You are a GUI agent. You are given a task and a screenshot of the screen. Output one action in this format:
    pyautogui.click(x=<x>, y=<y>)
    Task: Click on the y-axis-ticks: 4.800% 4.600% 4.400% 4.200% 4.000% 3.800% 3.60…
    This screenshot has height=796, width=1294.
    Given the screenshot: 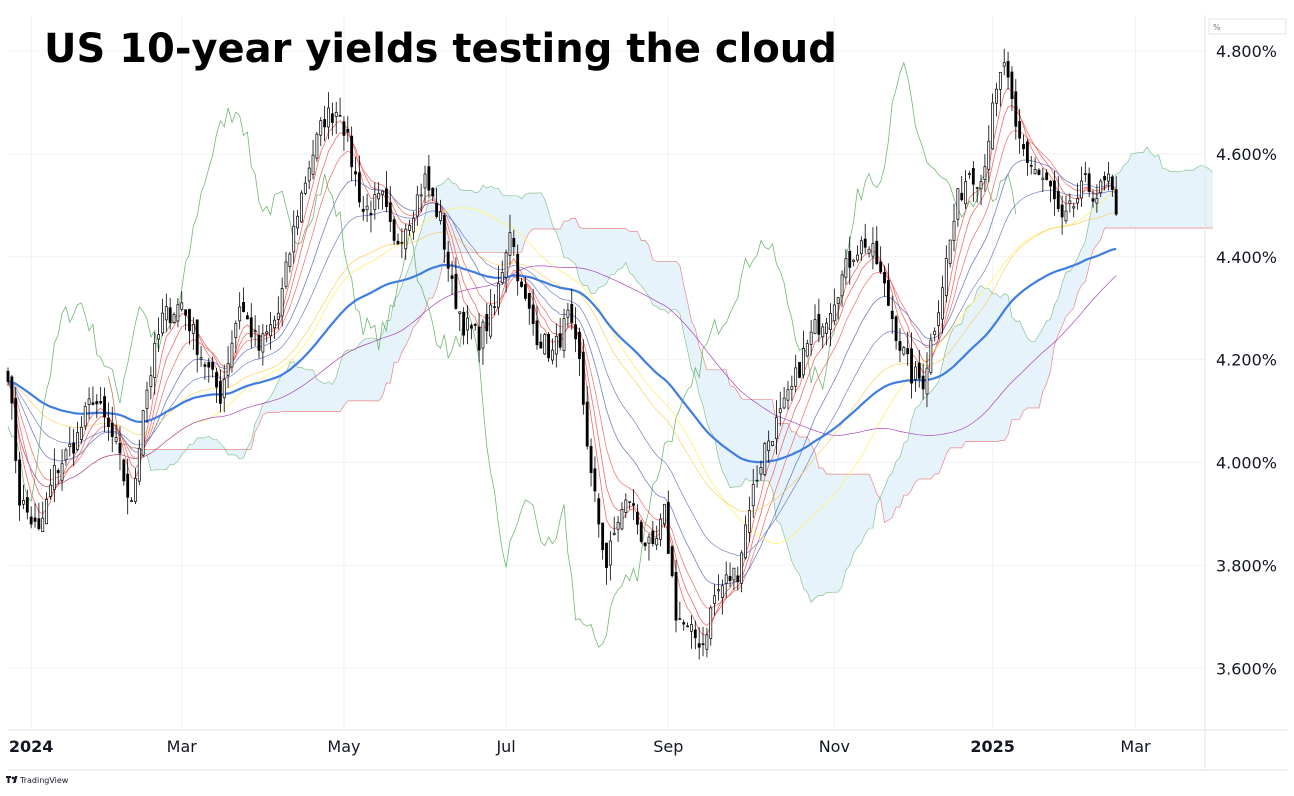 What is the action you would take?
    pyautogui.click(x=1246, y=360)
    